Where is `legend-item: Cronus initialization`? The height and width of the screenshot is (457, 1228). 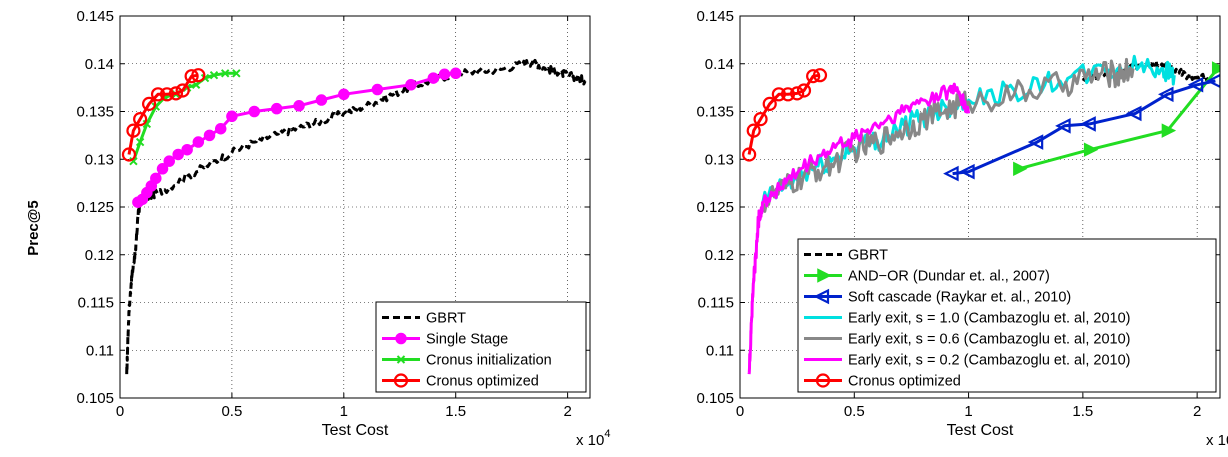 legend-item: Cronus initialization is located at coordinates (467, 361).